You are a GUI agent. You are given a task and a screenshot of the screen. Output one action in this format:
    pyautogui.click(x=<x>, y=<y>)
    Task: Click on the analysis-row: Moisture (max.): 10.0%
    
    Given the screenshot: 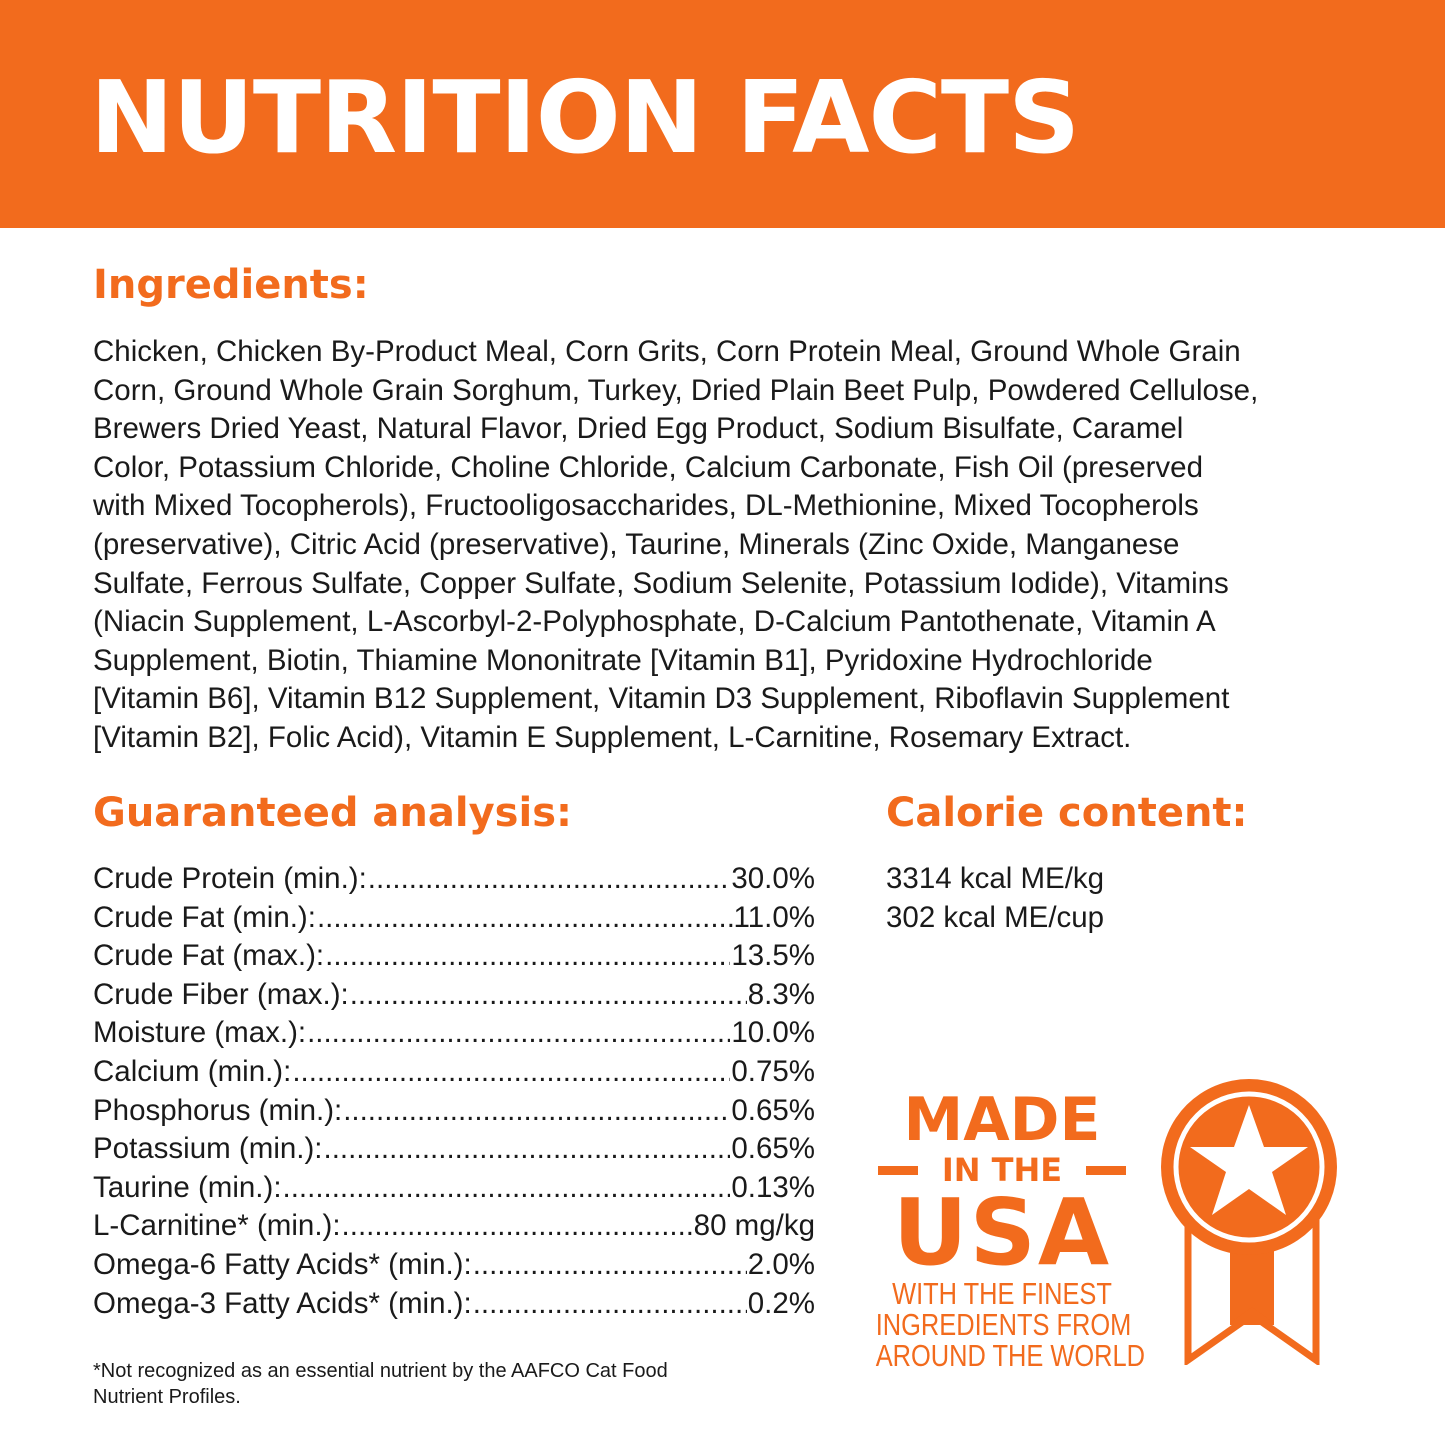 What is the action you would take?
    pyautogui.click(x=454, y=1033)
    